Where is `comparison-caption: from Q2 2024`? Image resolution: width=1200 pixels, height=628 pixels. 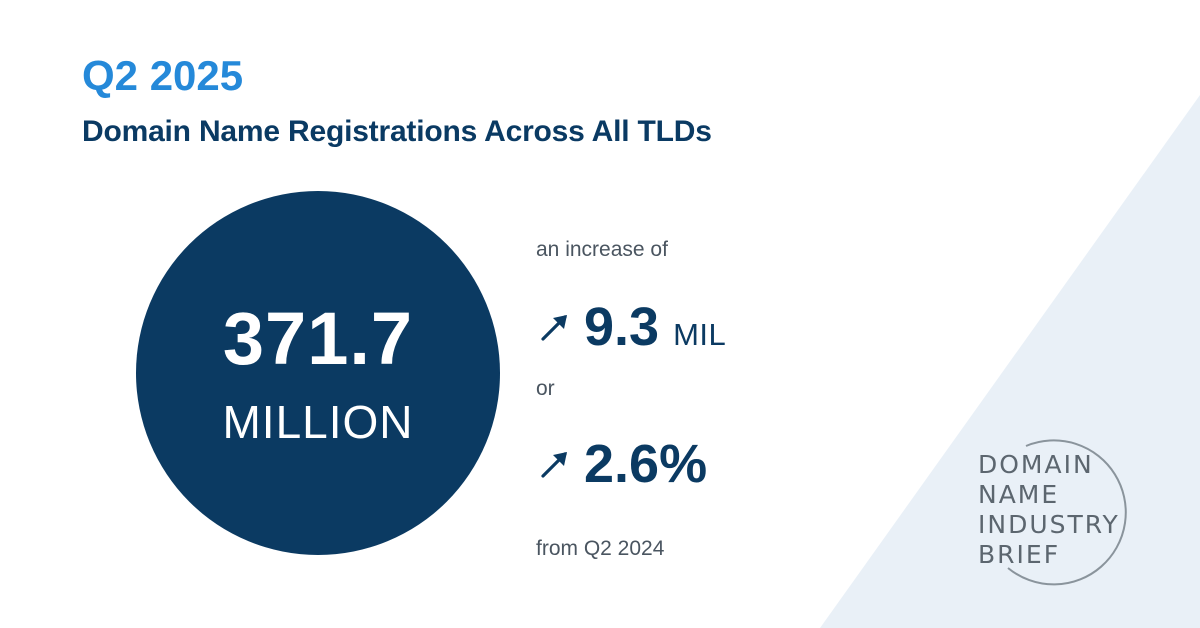 comparison-caption: from Q2 2024 is located at coordinates (600, 548).